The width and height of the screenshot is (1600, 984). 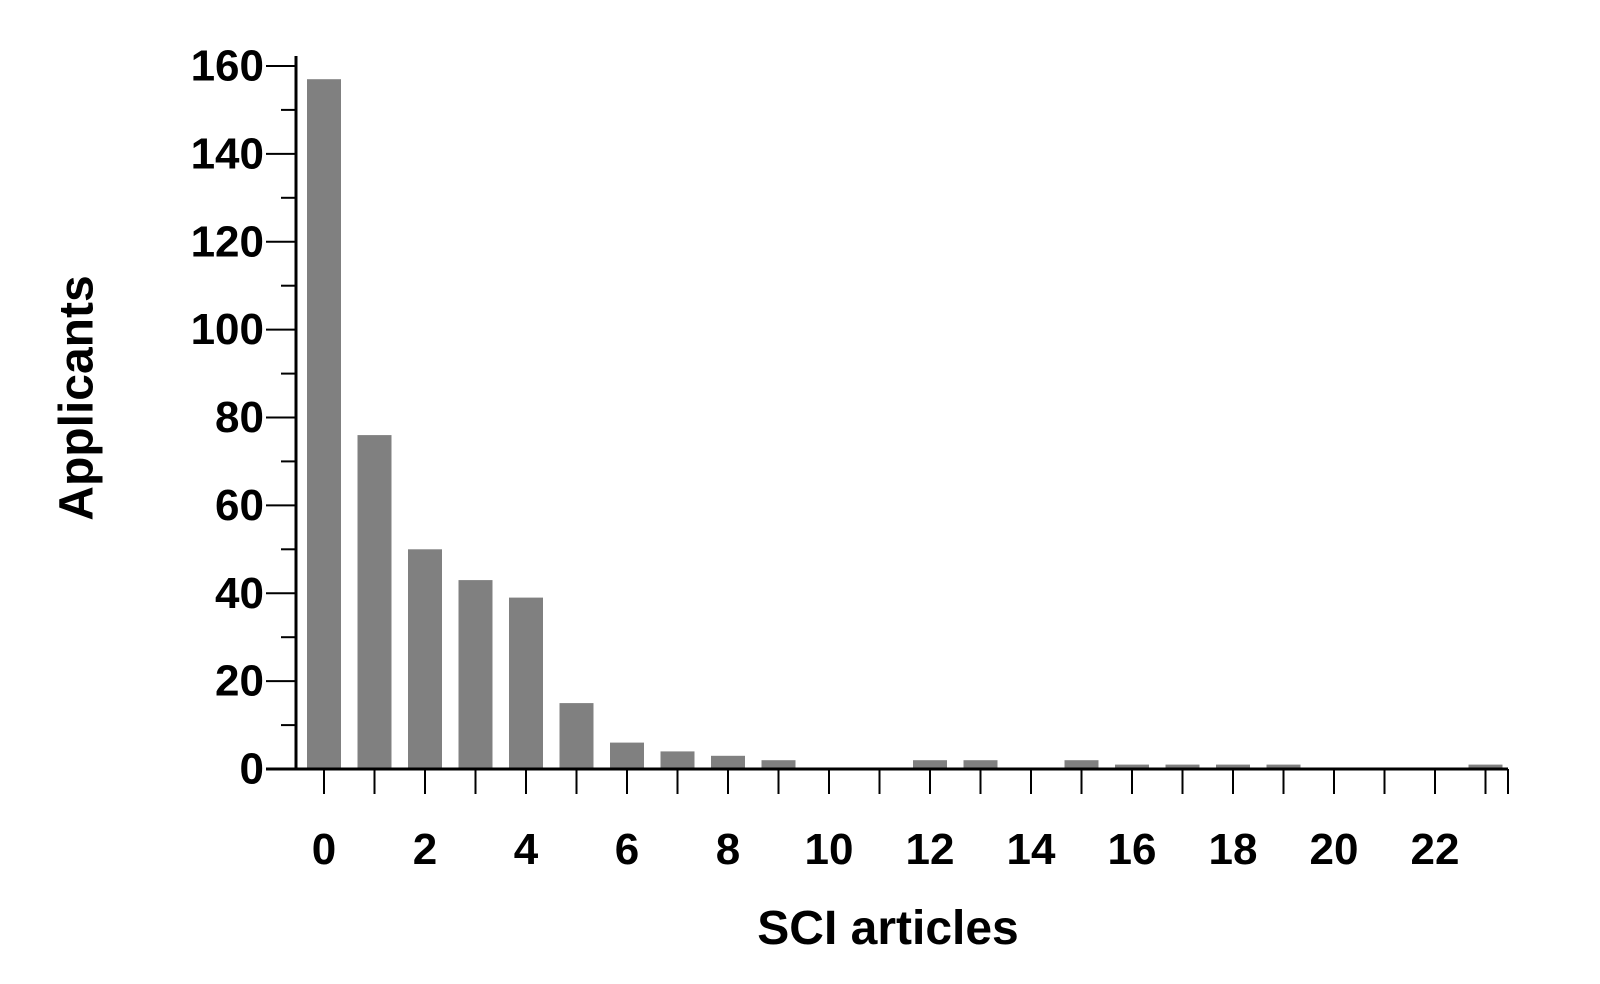 What do you see at coordinates (1031, 849) in the screenshot?
I see `x-tick-label: 14` at bounding box center [1031, 849].